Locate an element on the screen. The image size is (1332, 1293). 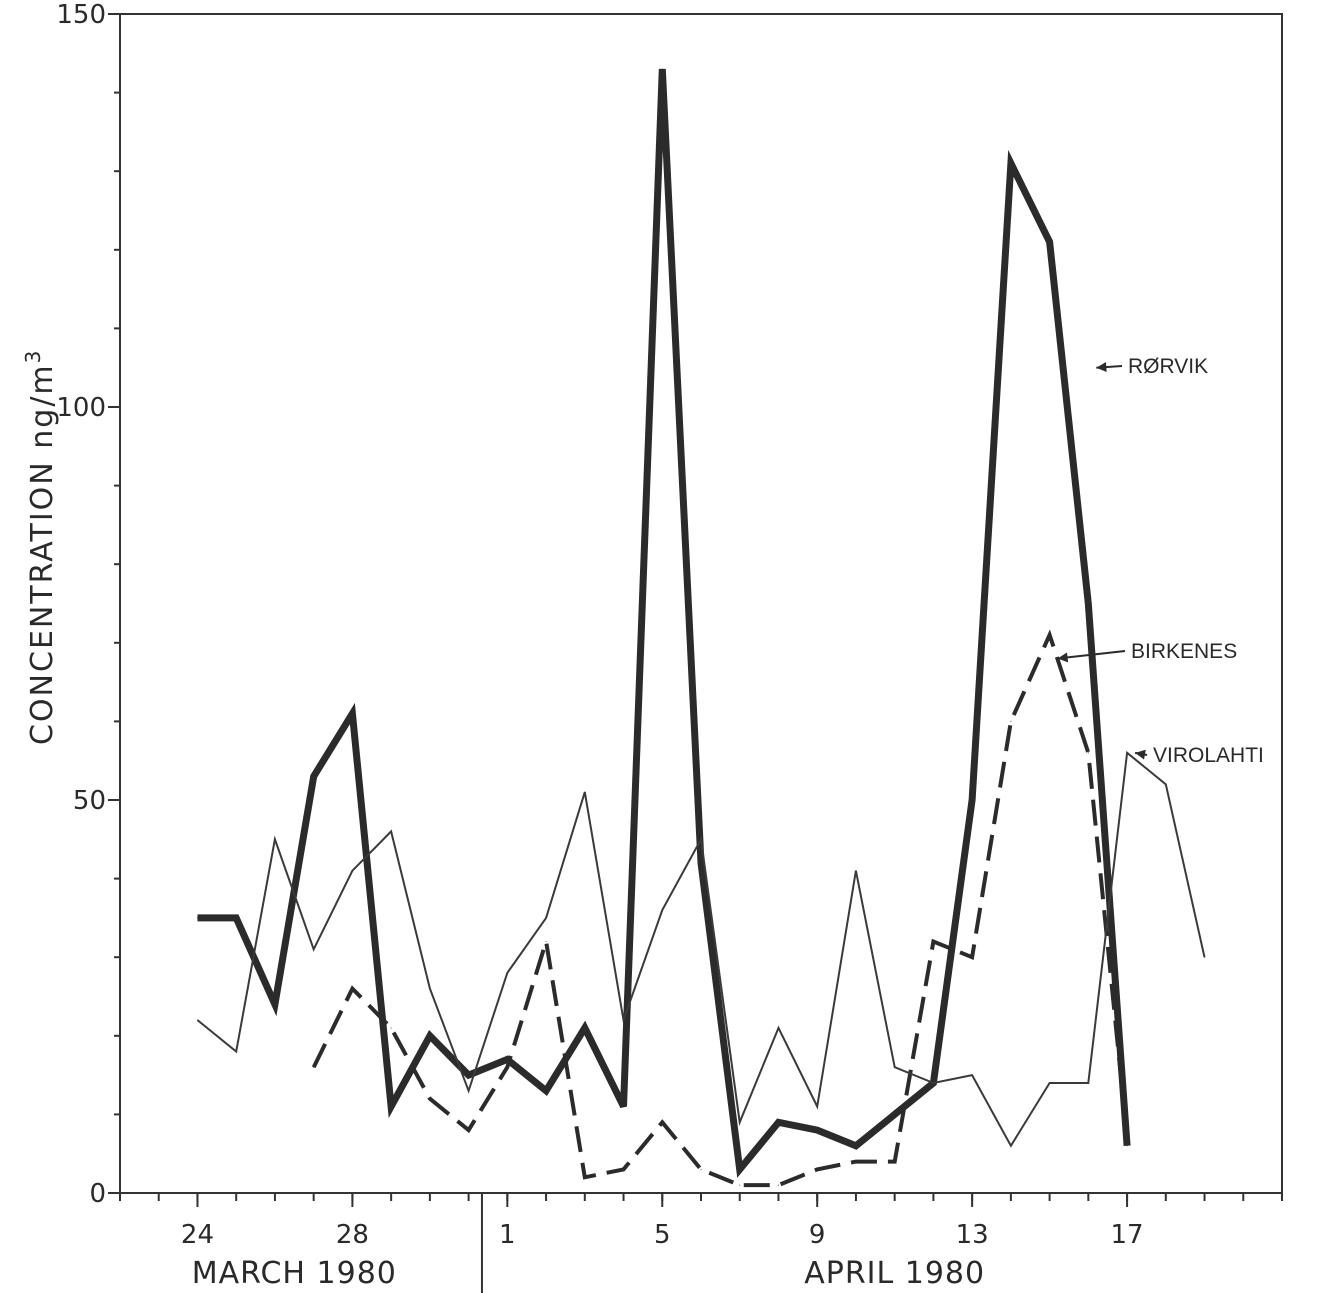
annotation-arrow-birkenes is located at coordinates (1091, 655).